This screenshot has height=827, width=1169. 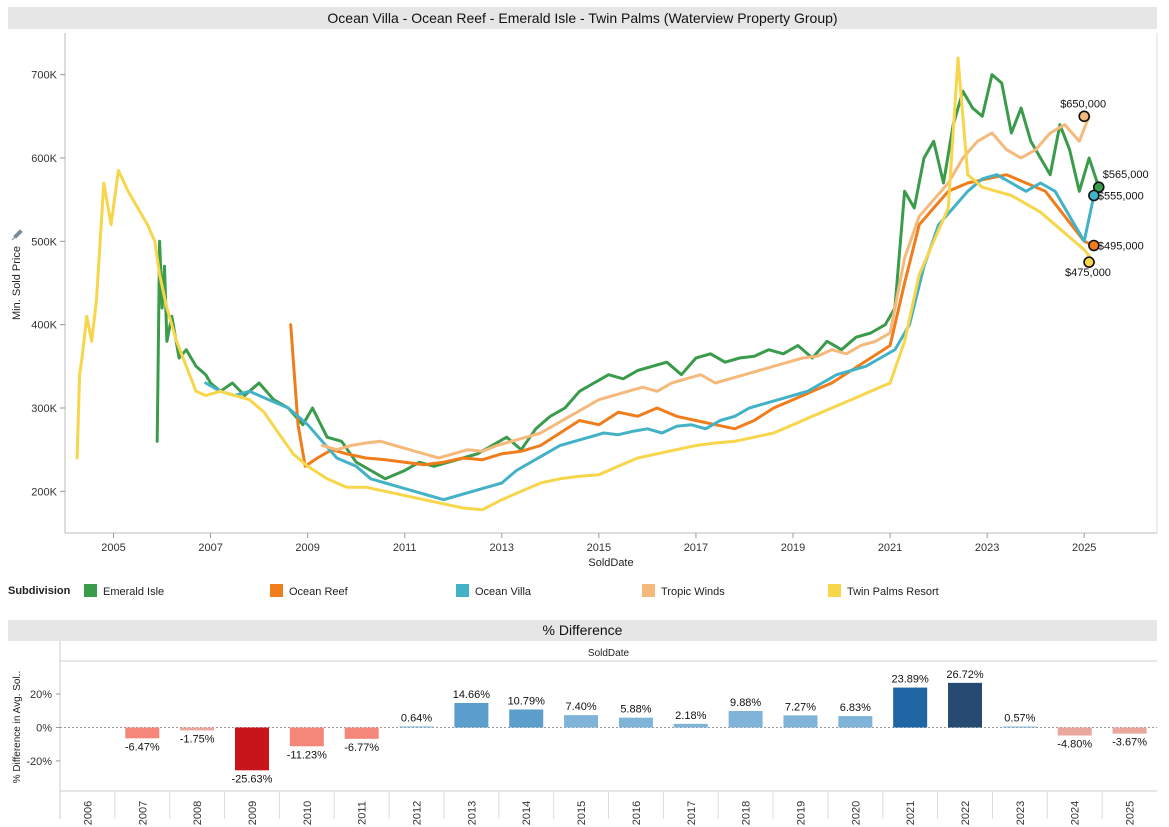 What do you see at coordinates (1131, 813) in the screenshot?
I see `bar-category-label: 2025` at bounding box center [1131, 813].